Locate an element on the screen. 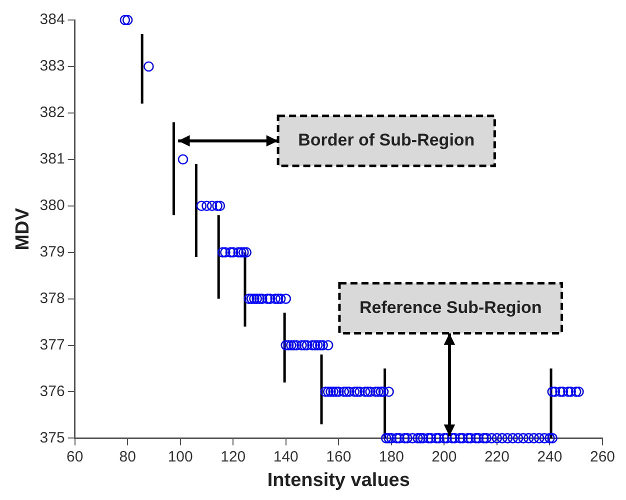 This screenshot has width=626, height=500. x-tick-label: 260 is located at coordinates (602, 457).